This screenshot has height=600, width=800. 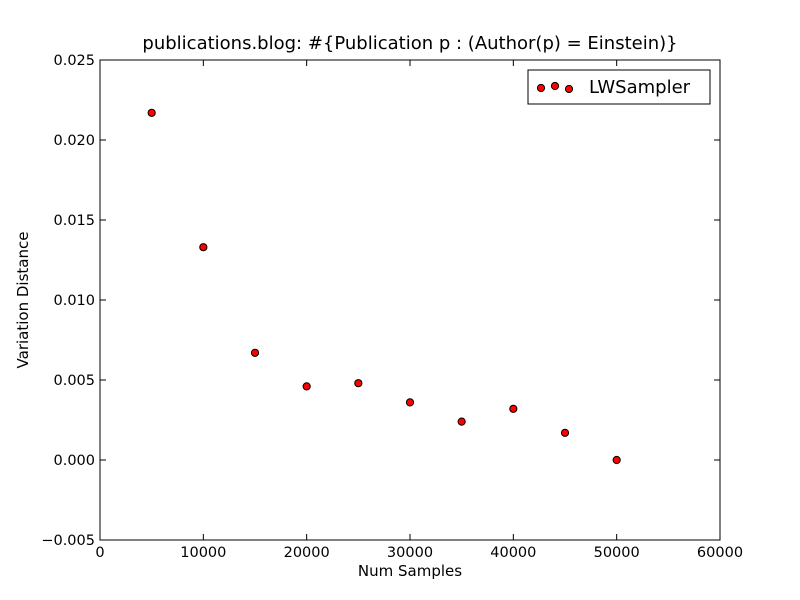 I want to click on y-tick-label: −0.005, so click(x=68, y=541).